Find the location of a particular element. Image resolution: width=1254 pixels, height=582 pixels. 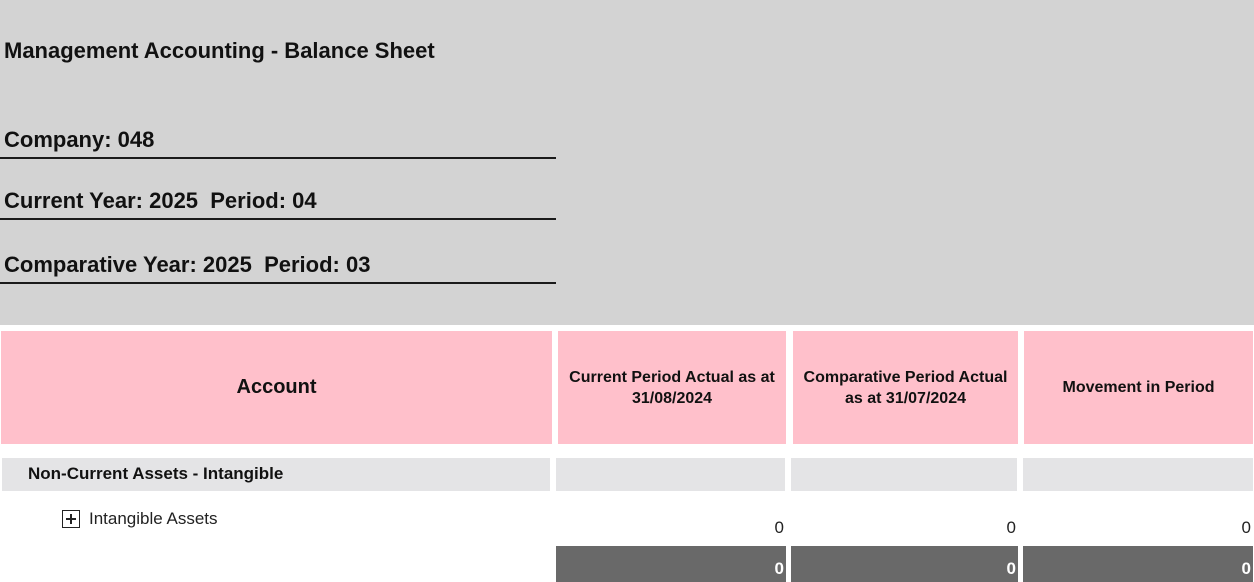

company-parameter-text: Company: 048 is located at coordinates (79, 139).